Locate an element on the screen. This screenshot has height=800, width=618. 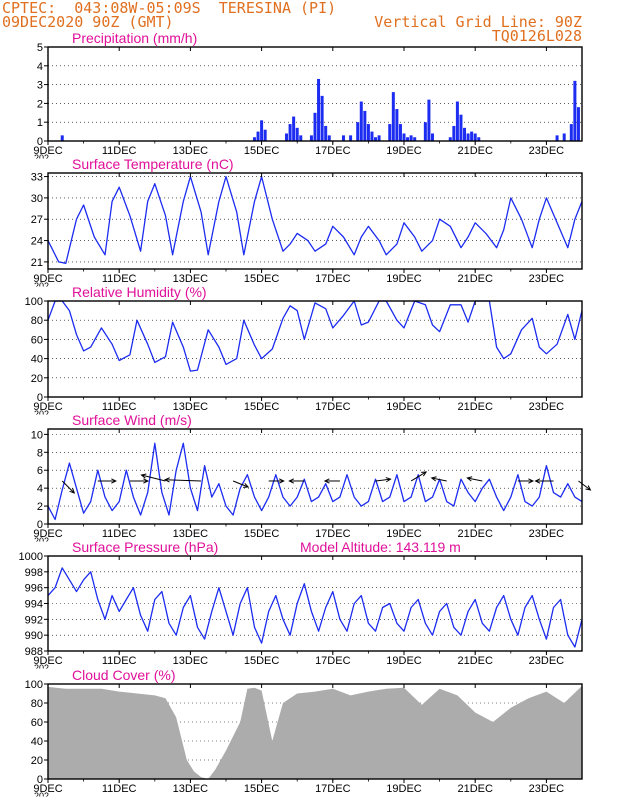
cloud-ytick-label: 0 is located at coordinates (40, 780).